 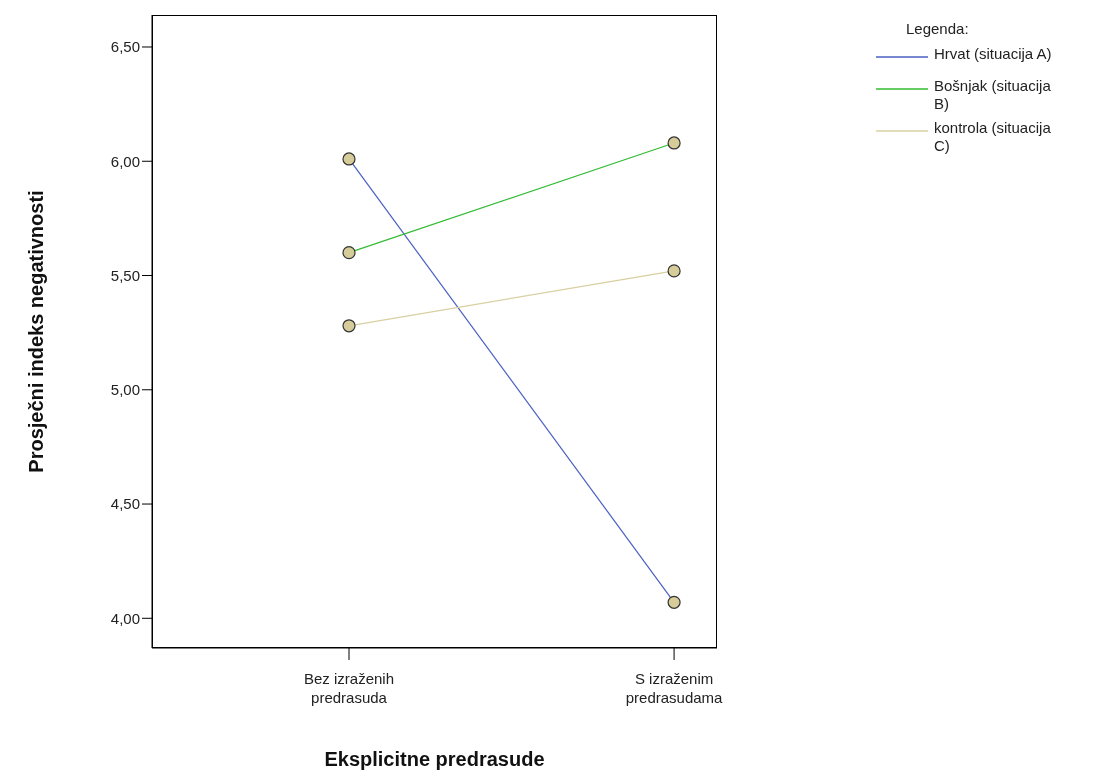 I want to click on y-tick-label: 6,50, so click(x=125, y=47).